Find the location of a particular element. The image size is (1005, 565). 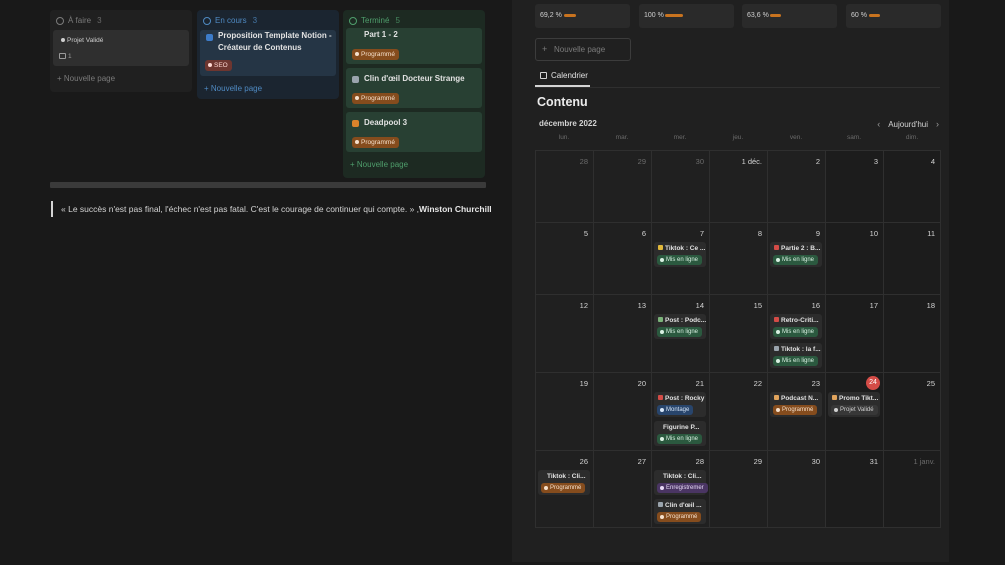

calendar-day-cell: 14 is located at coordinates (680, 333).